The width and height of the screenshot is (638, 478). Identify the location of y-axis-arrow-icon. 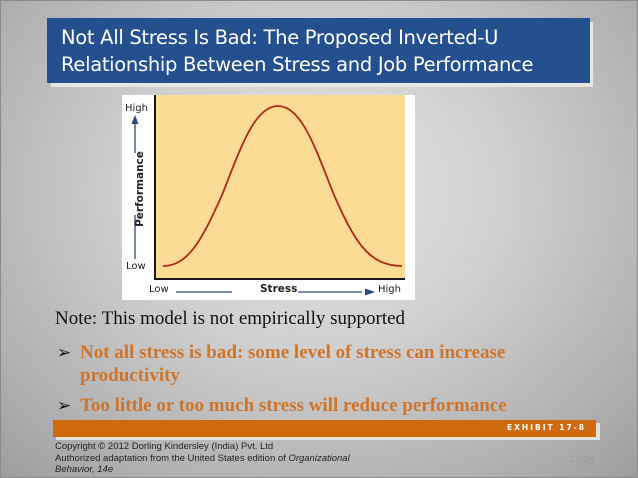
(135, 119).